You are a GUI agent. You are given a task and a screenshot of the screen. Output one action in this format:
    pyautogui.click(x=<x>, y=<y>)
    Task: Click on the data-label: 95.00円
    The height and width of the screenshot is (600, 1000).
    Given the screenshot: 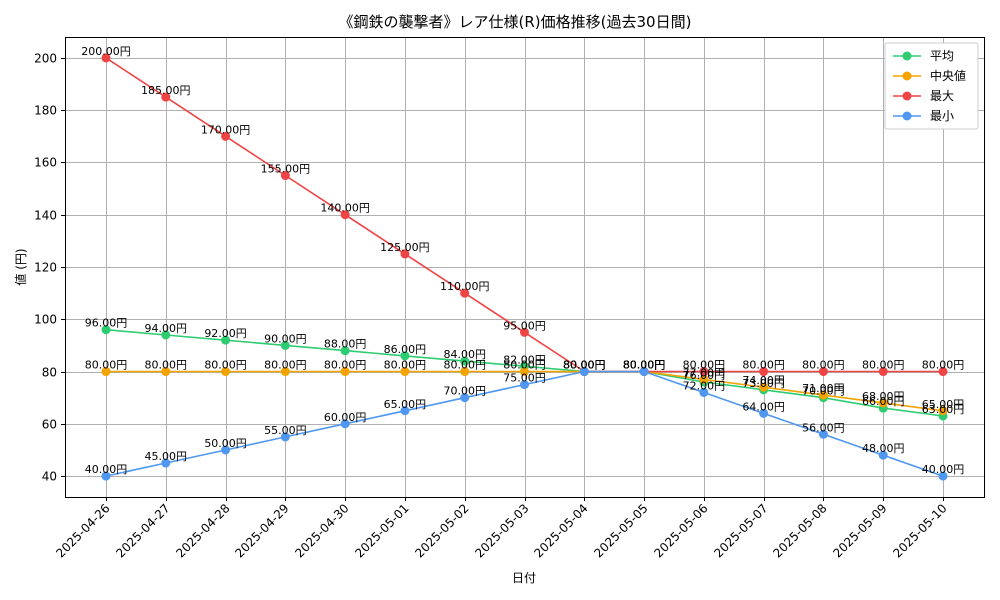 What is the action you would take?
    pyautogui.click(x=524, y=325)
    